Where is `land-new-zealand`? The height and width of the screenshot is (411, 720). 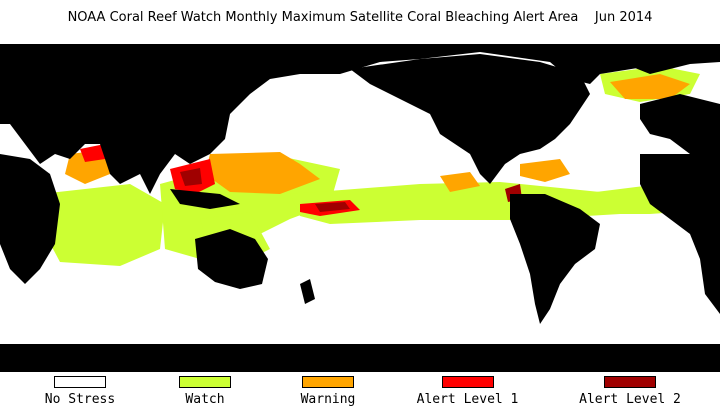 land-new-zealand is located at coordinates (307, 291).